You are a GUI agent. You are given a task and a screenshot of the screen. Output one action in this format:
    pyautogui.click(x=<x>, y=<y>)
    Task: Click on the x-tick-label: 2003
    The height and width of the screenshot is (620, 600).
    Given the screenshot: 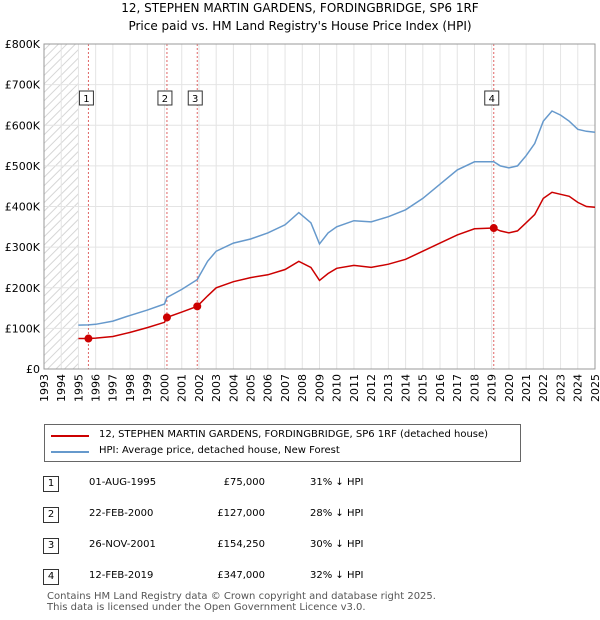 What is the action you would take?
    pyautogui.click(x=216, y=388)
    